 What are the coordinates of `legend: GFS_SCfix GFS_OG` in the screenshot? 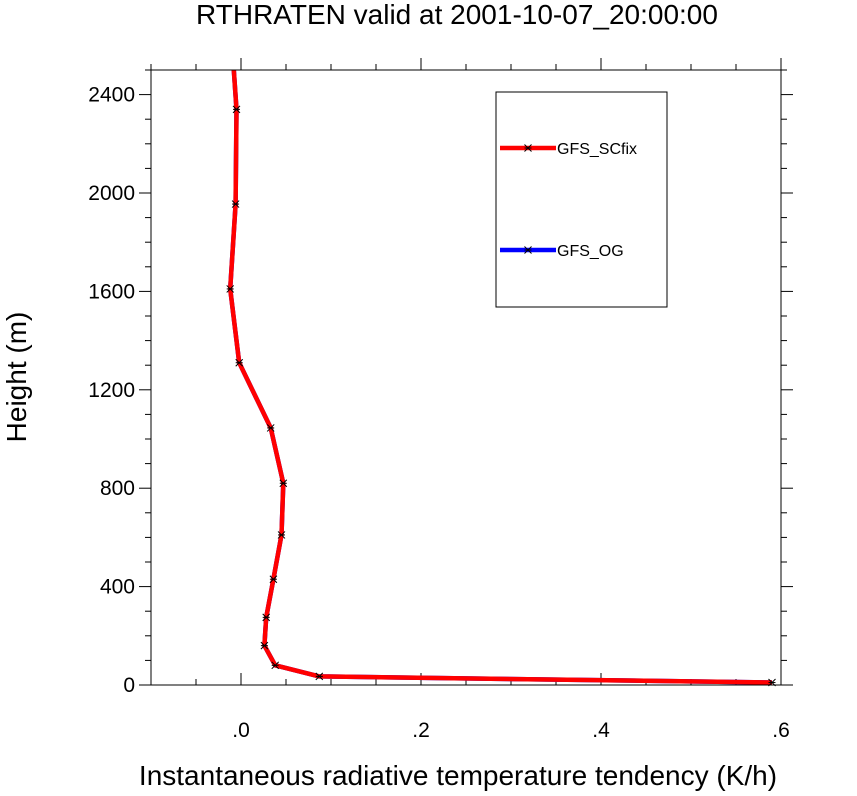 It's located at (581, 199).